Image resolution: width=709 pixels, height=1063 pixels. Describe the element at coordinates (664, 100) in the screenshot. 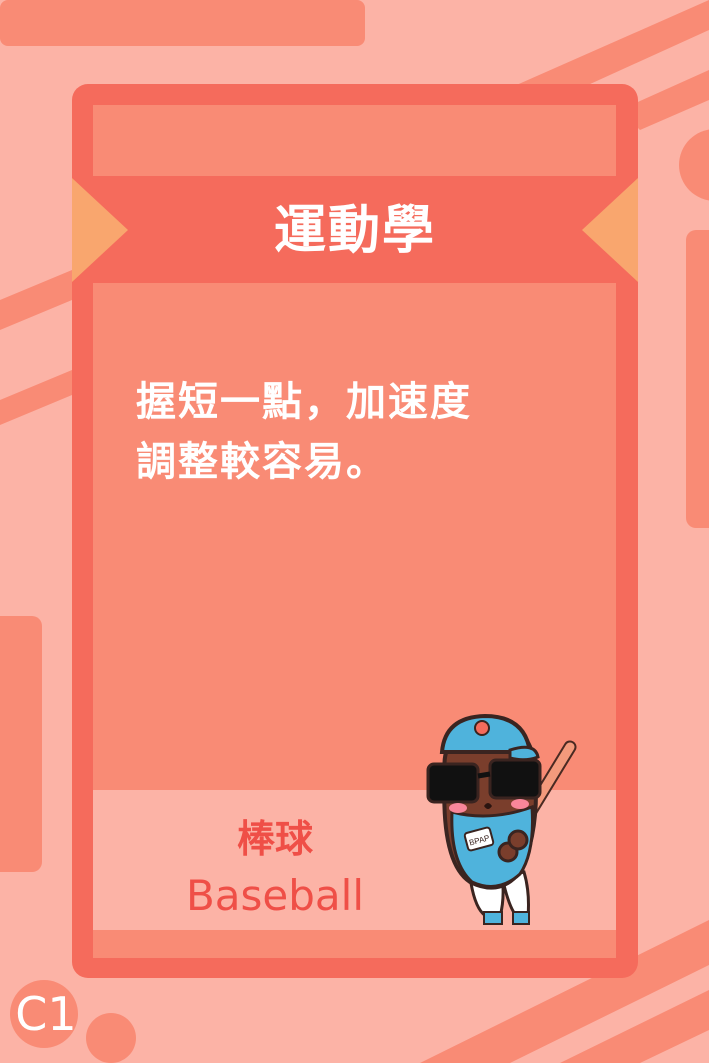

I see `diagonal-stripe-top-right` at that location.